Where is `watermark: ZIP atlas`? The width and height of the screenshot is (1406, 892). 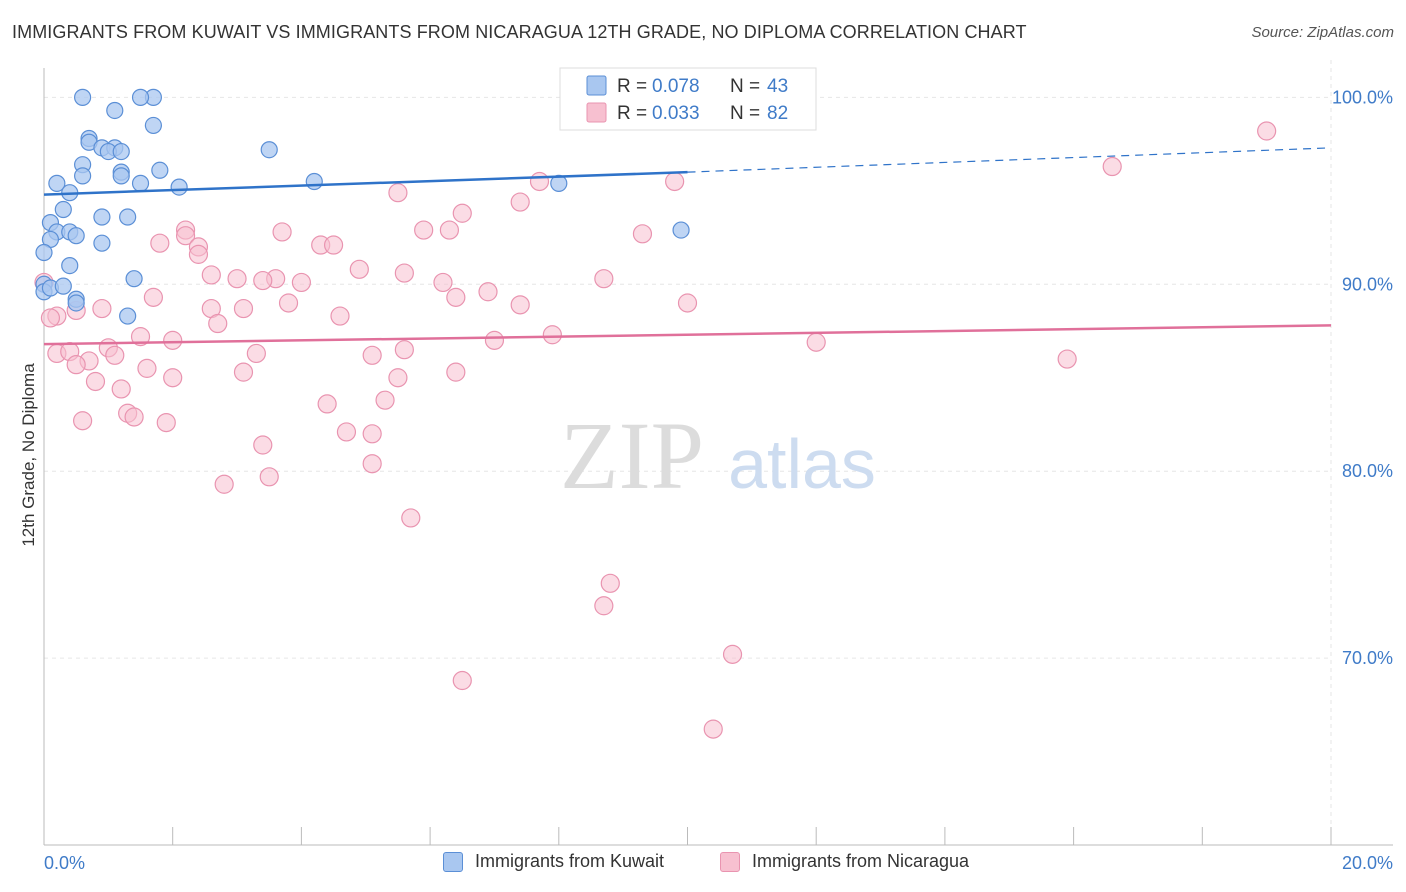
watermark: ZIP atlas is located at coordinates (718, 455).